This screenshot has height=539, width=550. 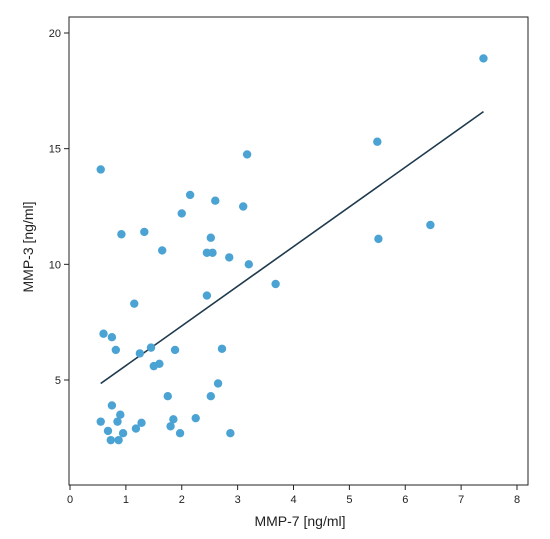 What do you see at coordinates (238, 500) in the screenshot?
I see `x-tick-label: 3` at bounding box center [238, 500].